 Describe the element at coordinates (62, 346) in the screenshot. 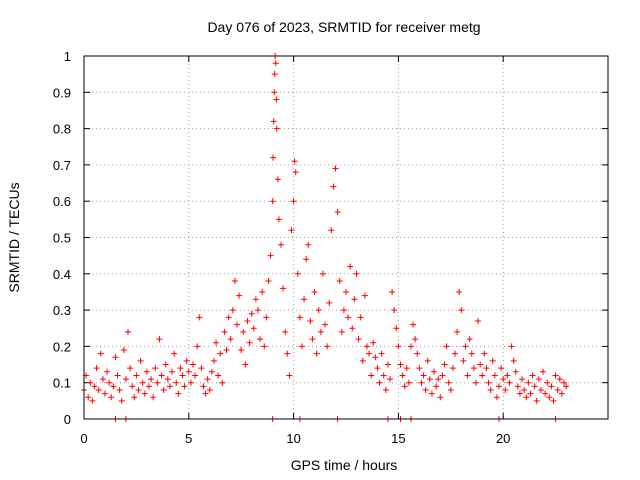

I see `y-tick-label: 0.2` at that location.